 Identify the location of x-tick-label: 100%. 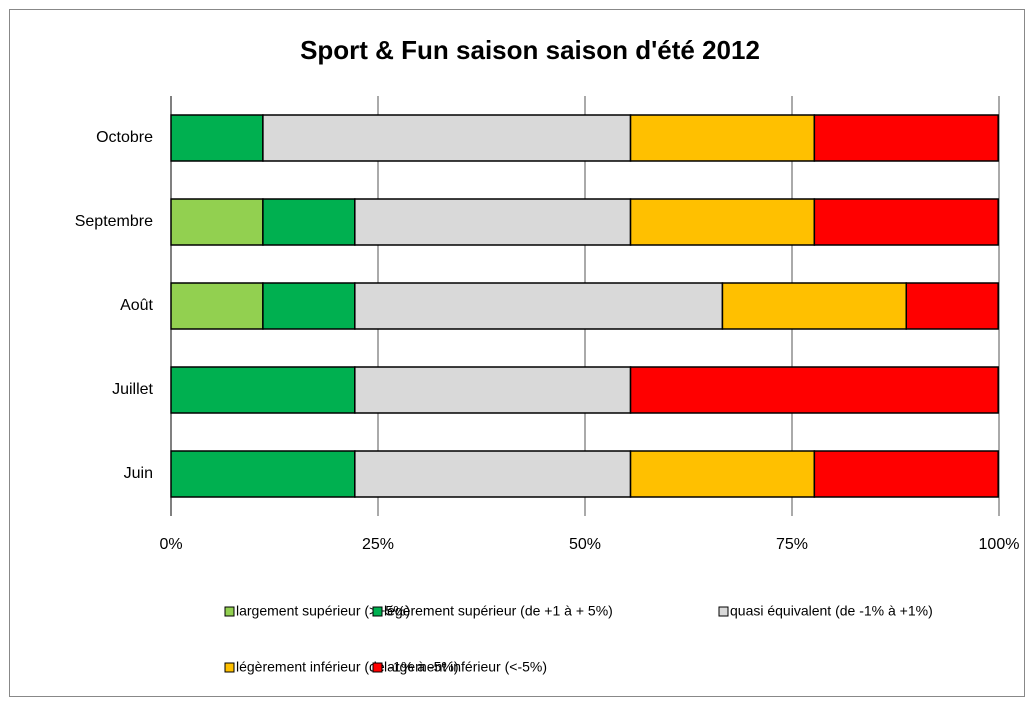
(999, 544).